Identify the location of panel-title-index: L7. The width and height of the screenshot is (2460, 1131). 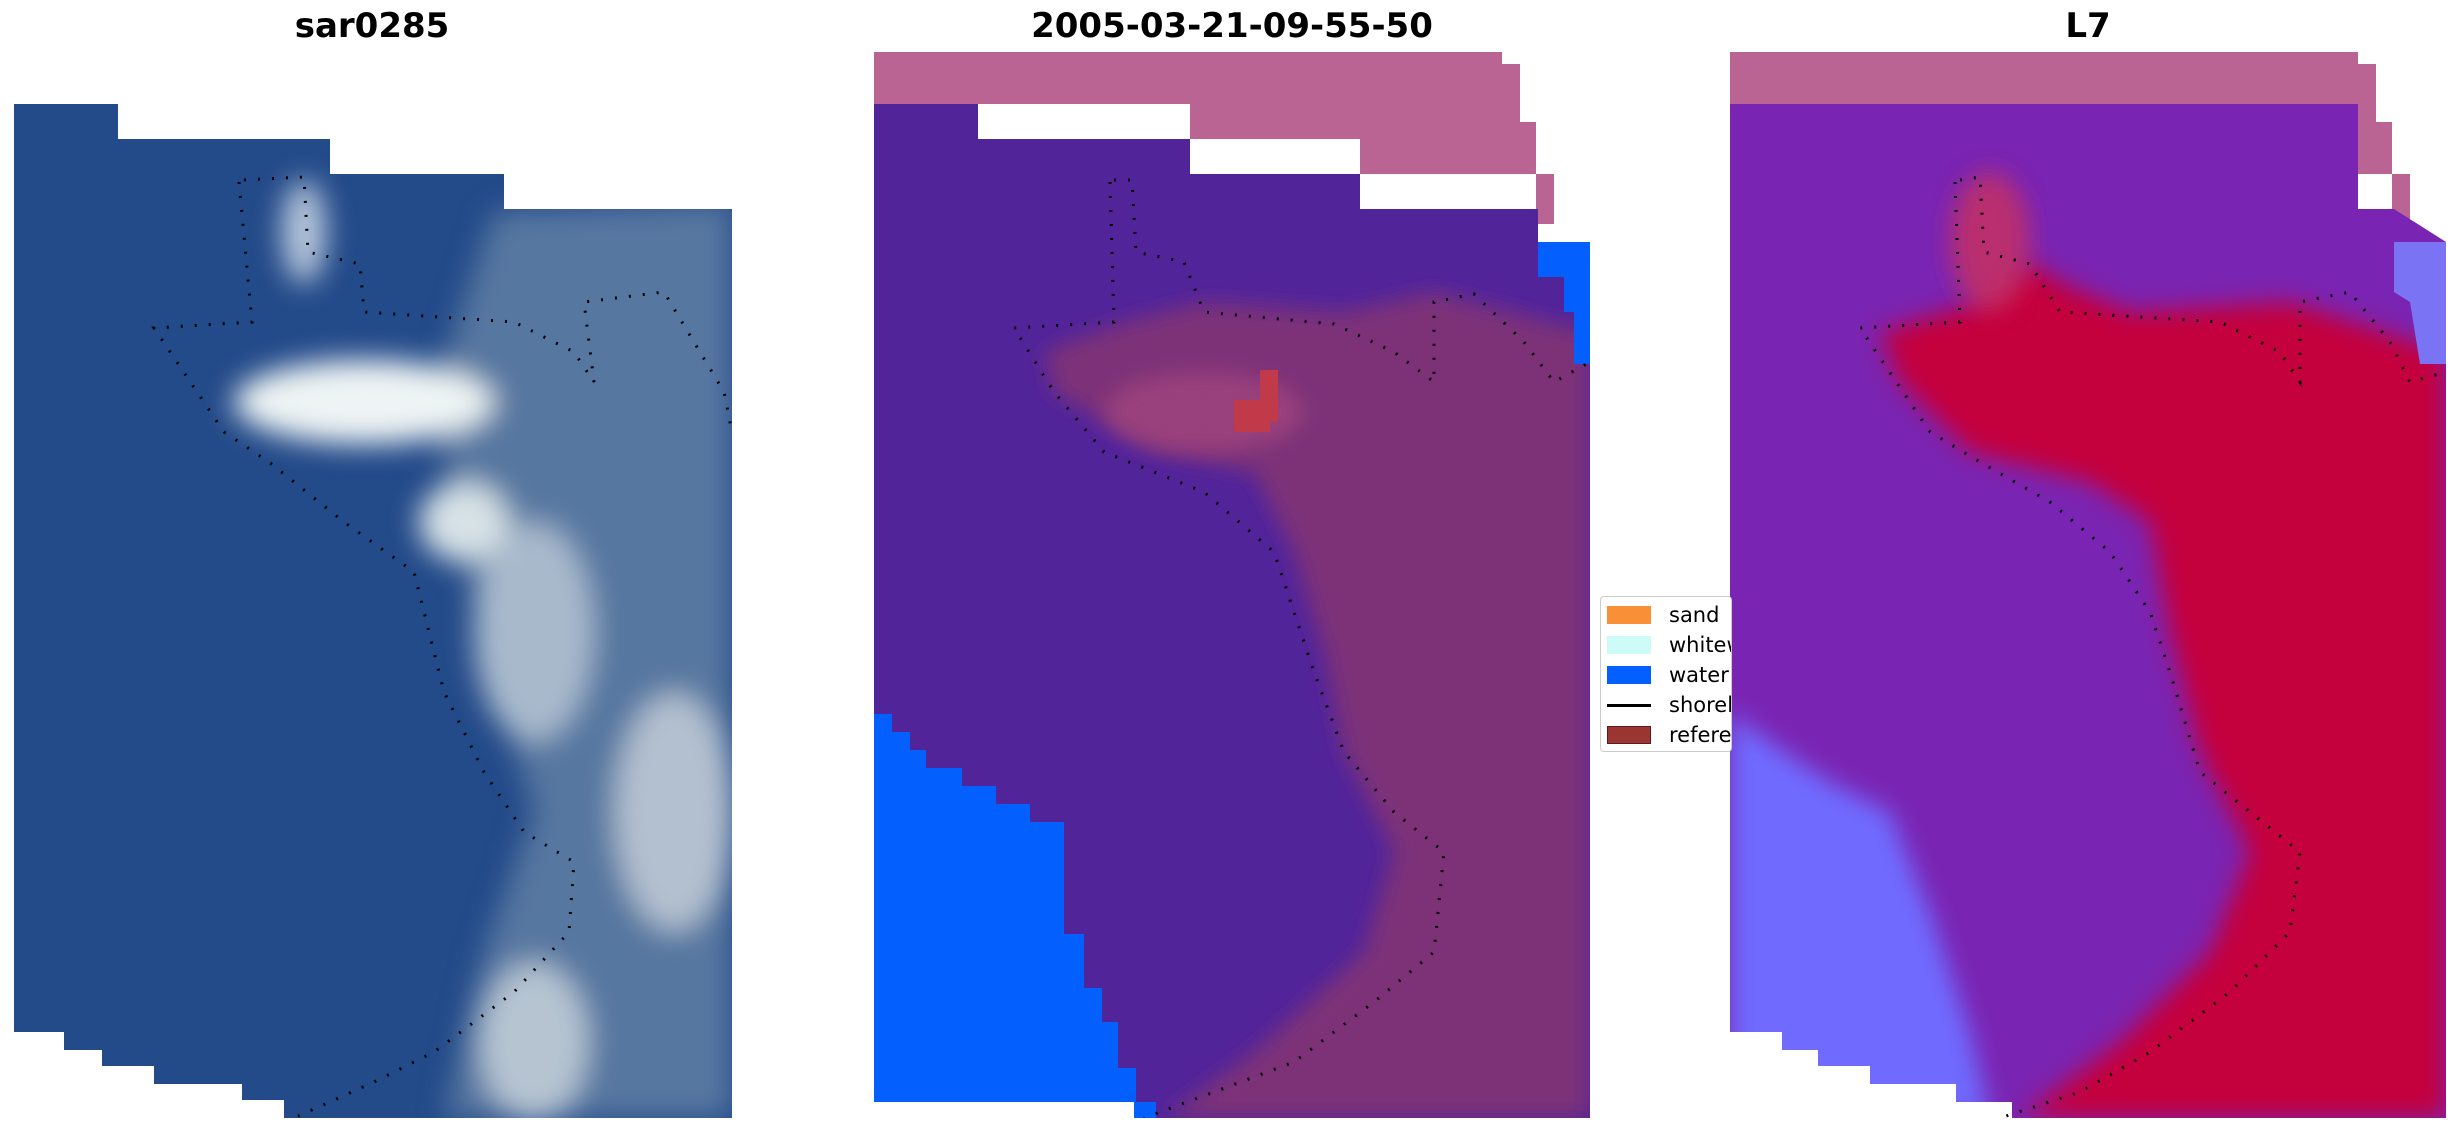
(2088, 26).